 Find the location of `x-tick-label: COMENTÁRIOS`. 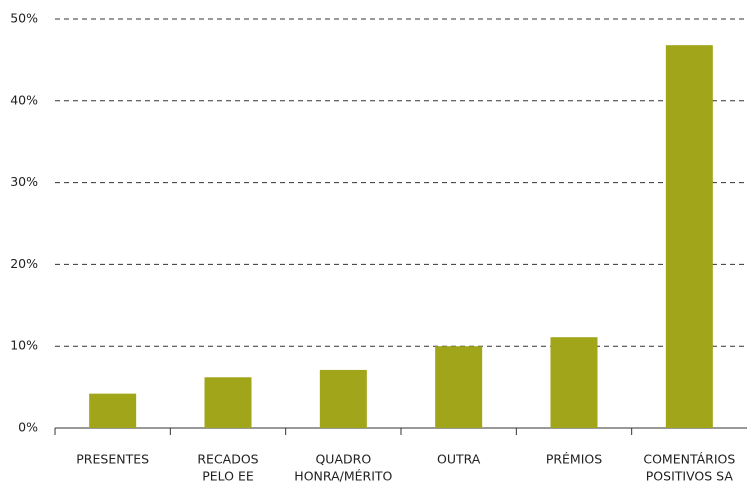

x-tick-label: COMENTÁRIOS is located at coordinates (689, 459).